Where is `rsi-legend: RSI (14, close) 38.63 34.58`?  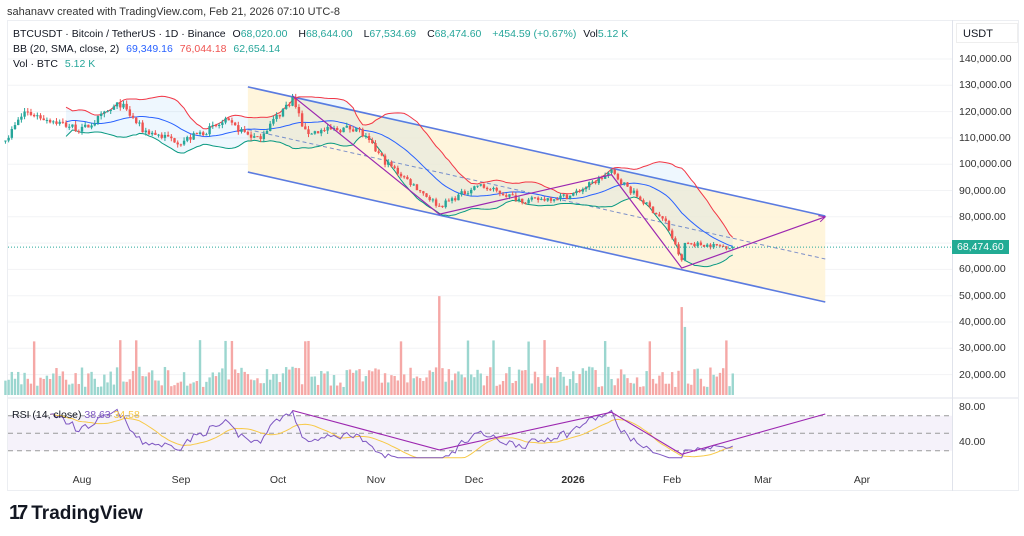 rsi-legend: RSI (14, close) 38.63 34.58 is located at coordinates (76, 415).